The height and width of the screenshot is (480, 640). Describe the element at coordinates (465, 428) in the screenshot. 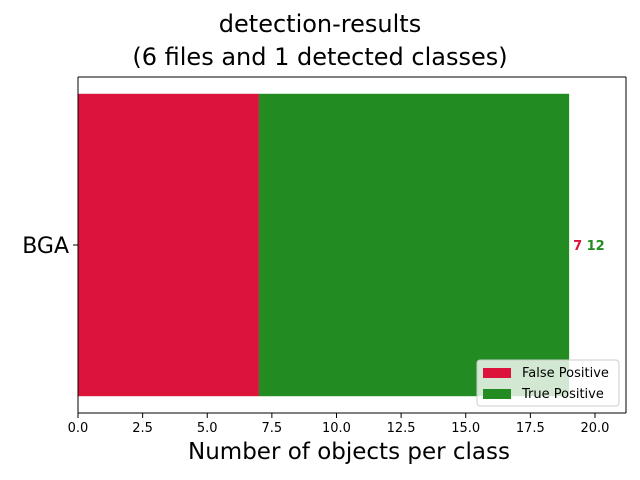

I see `x-tick-label: 15.0` at that location.